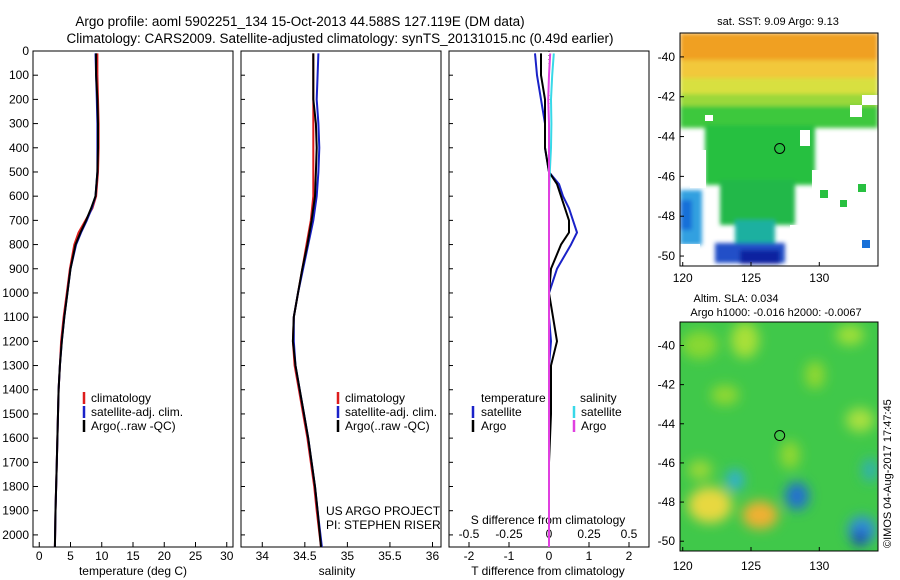 Image resolution: width=900 pixels, height=580 pixels. I want to click on salinity-axis-label: salinity, so click(337, 571).